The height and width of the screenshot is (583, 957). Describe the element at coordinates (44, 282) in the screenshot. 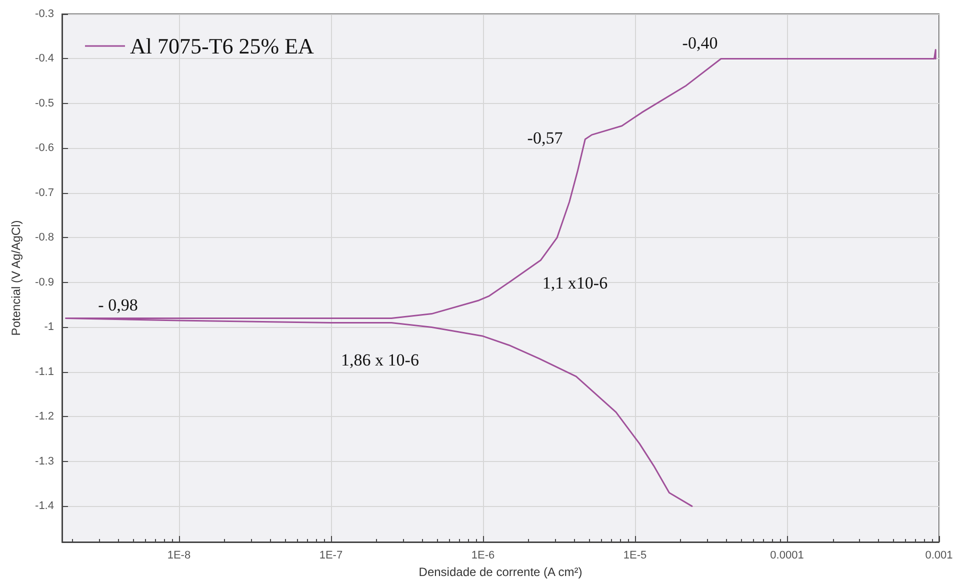

I see `y-tick-label: -0.9` at that location.